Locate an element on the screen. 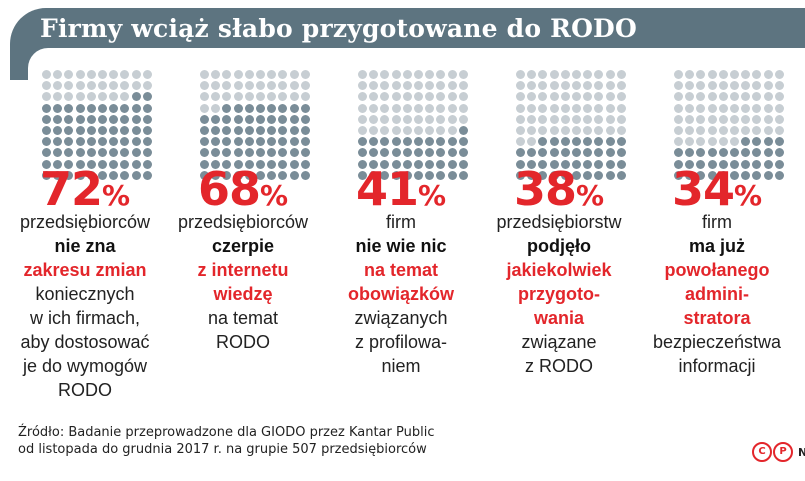 The image size is (805, 481). description-line: związane is located at coordinates (559, 342).